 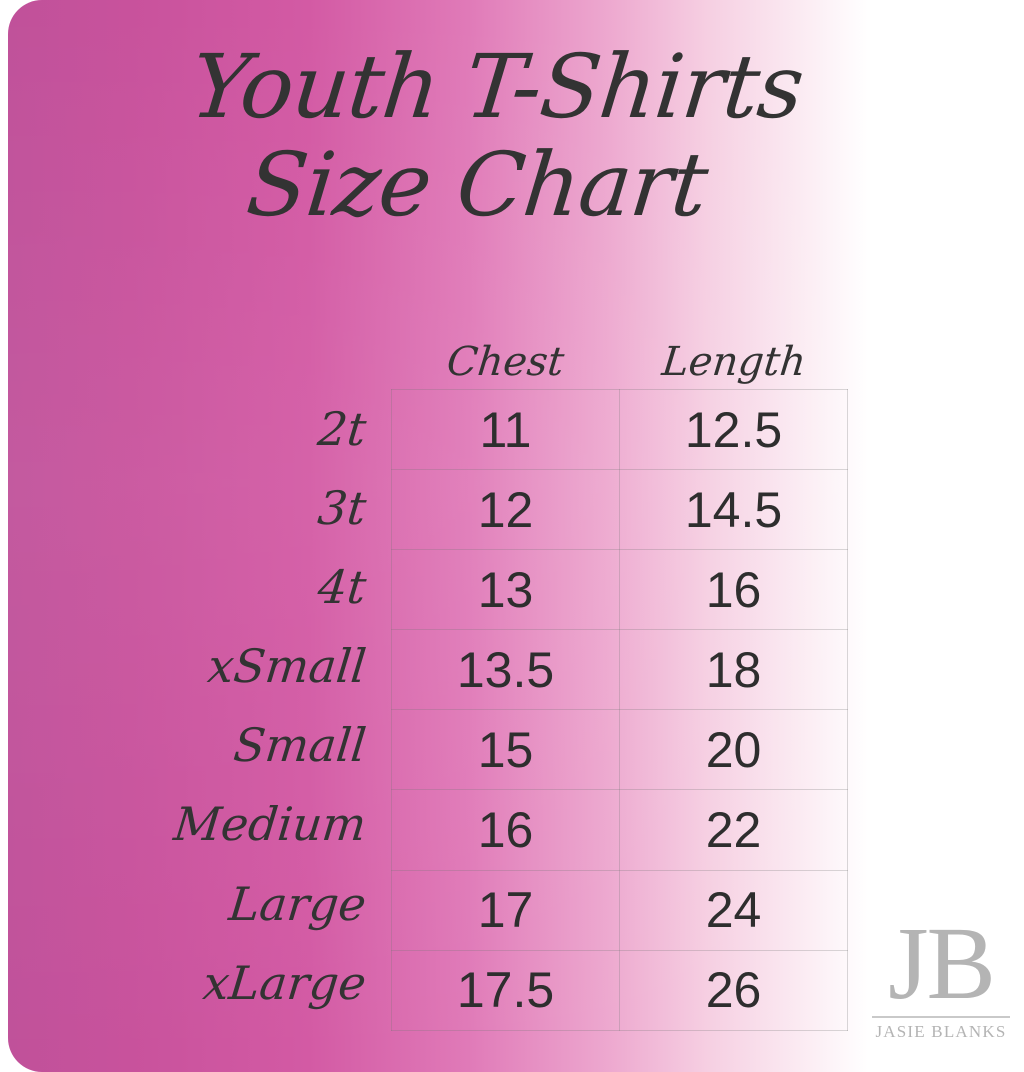 What do you see at coordinates (733, 590) in the screenshot?
I see `cell-length: 16` at bounding box center [733, 590].